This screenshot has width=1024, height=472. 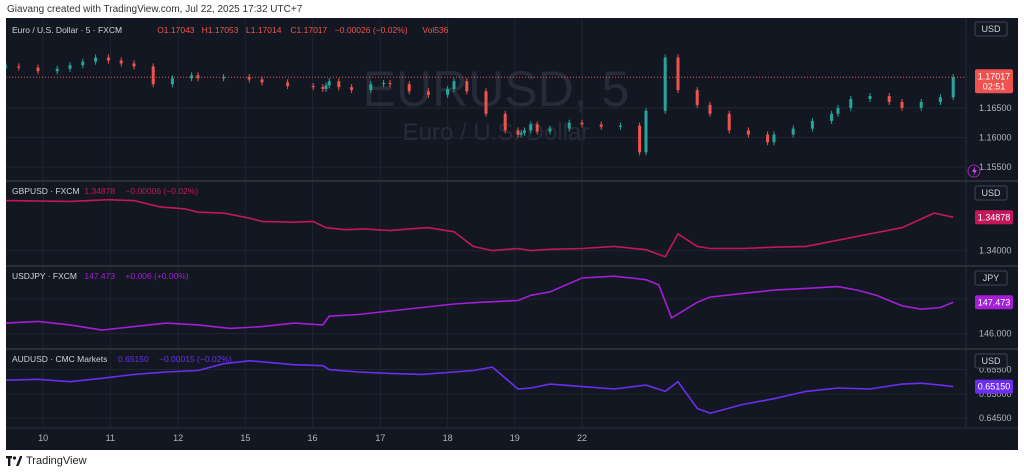 What do you see at coordinates (995, 167) in the screenshot?
I see `y-tick-label: 1.15500` at bounding box center [995, 167].